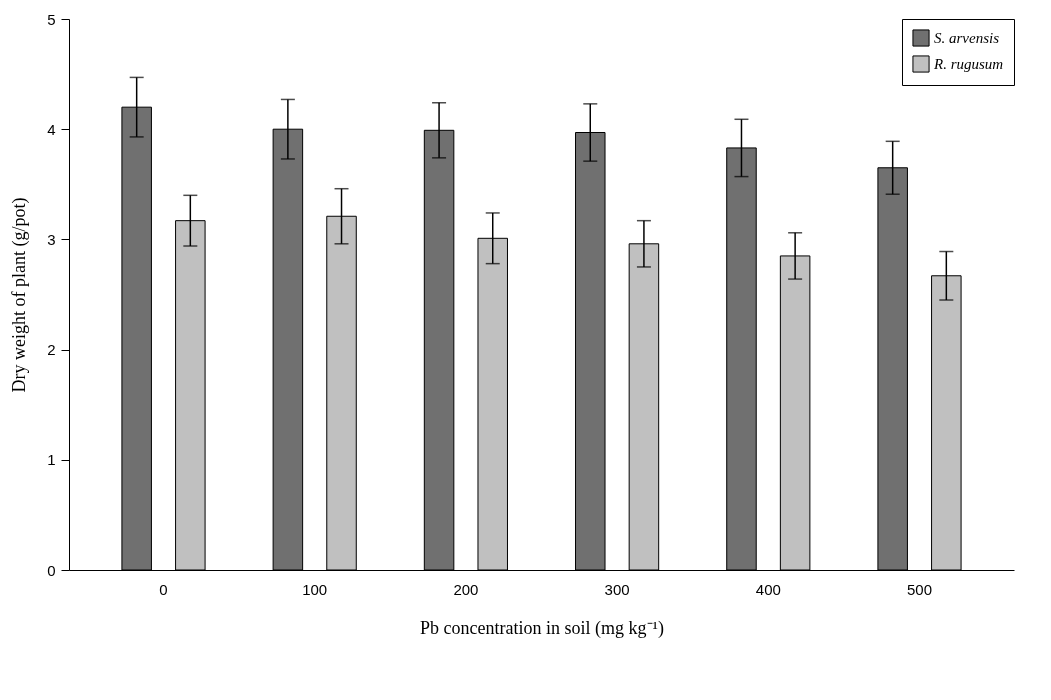 Image resolution: width=1051 pixels, height=700 pixels. Describe the element at coordinates (51, 129) in the screenshot. I see `y-tick-label: 4` at that location.